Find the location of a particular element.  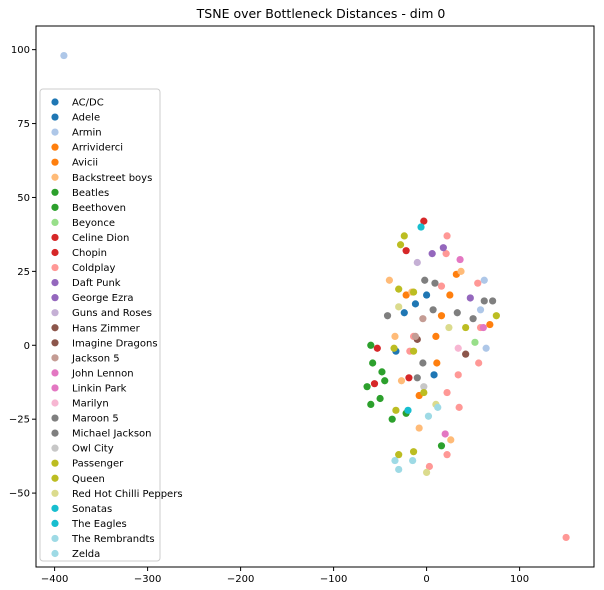

y-axis: −50 −25 0 25 50 75 100 is located at coordinates (22, 272).